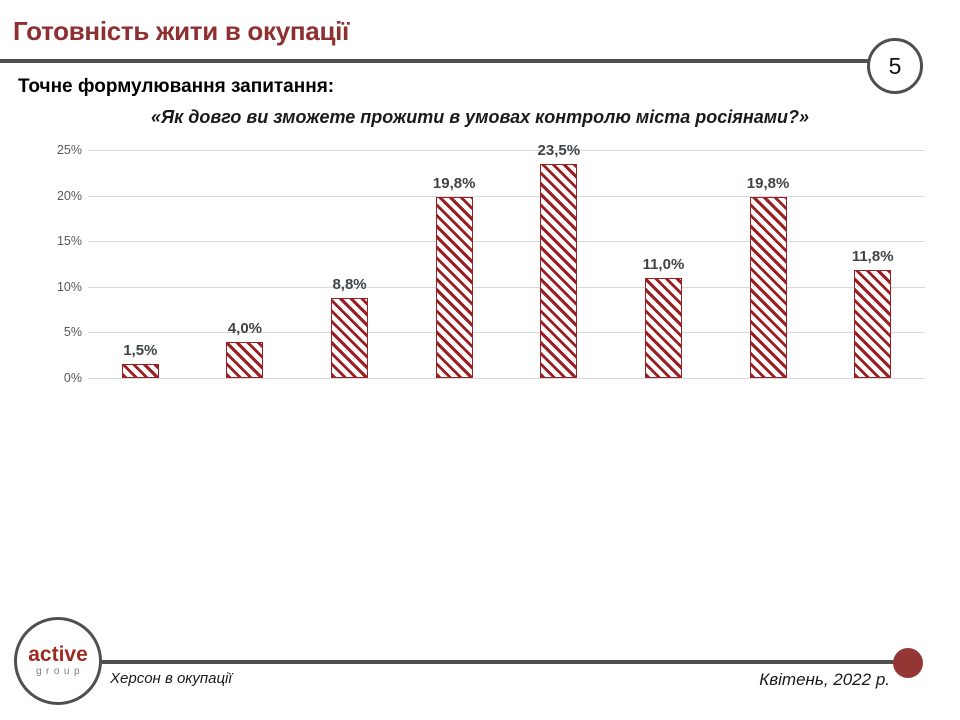 This screenshot has height=720, width=960. What do you see at coordinates (349, 284) in the screenshot?
I see `bar-data-label: 8,8%` at bounding box center [349, 284].